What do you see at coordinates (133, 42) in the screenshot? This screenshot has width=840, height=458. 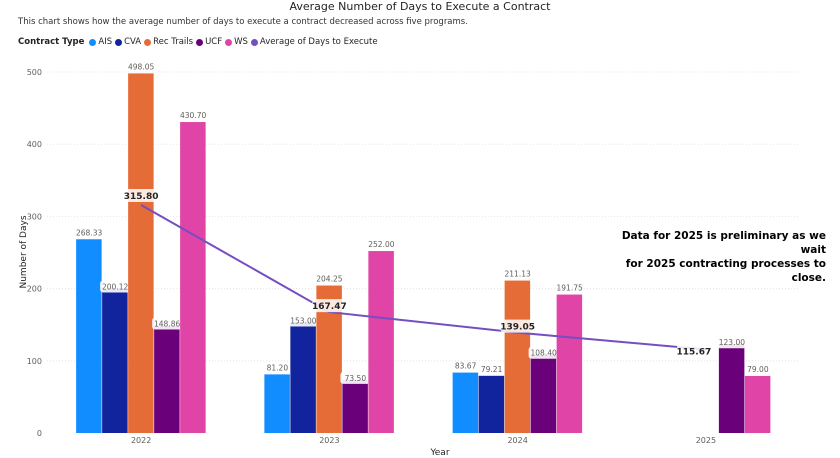 I see `legend-label: CVA` at bounding box center [133, 42].